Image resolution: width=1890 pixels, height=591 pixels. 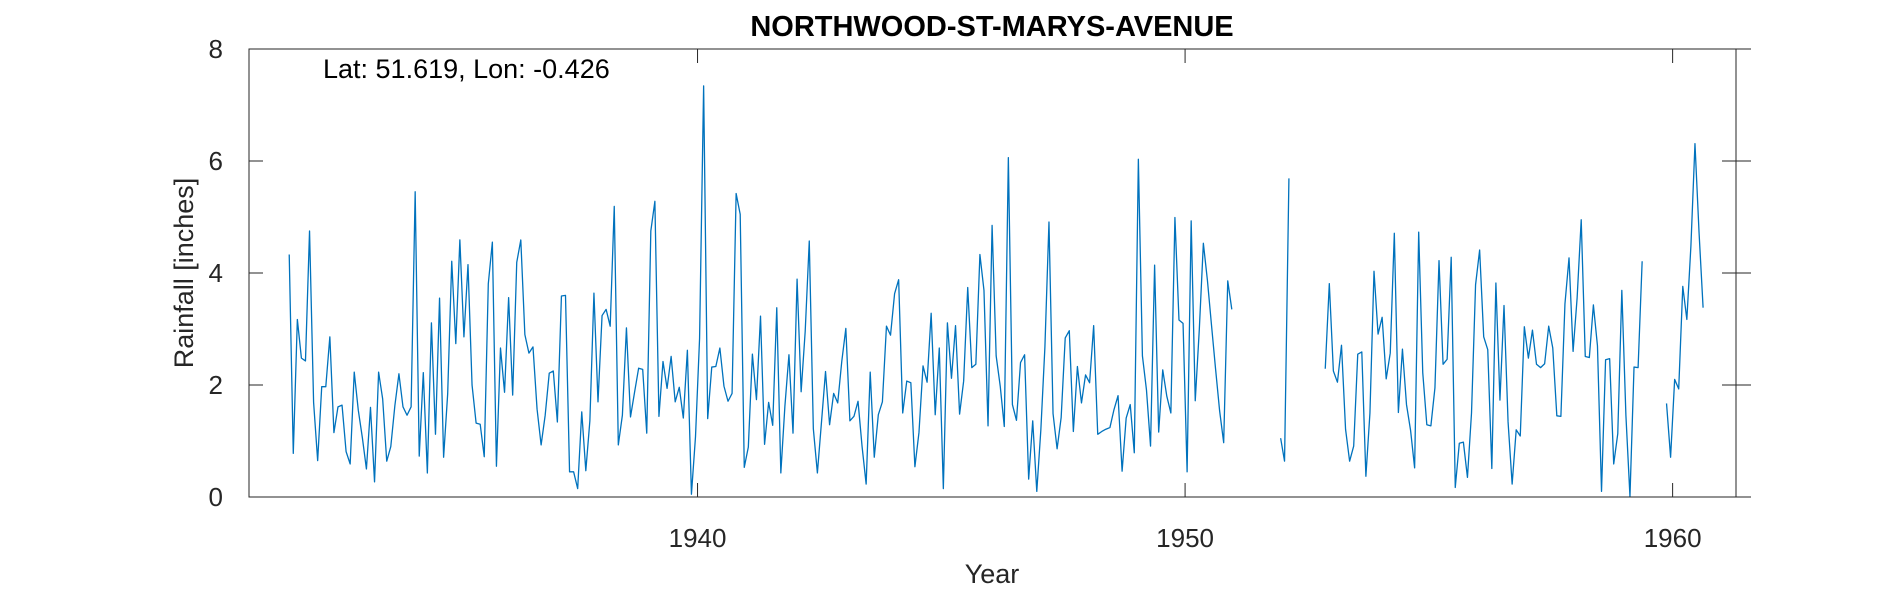 What do you see at coordinates (216, 49) in the screenshot?
I see `y-tick-label: 8` at bounding box center [216, 49].